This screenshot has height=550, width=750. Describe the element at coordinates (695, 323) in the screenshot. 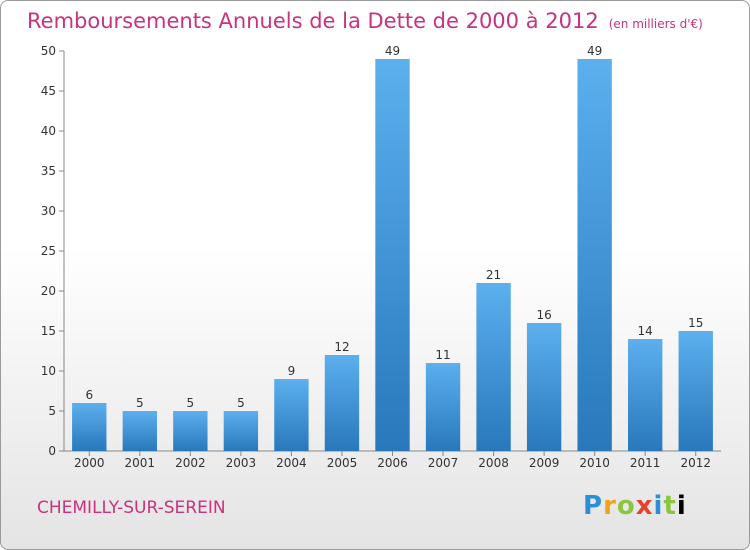

I see `bar-value-label: 15` at that location.